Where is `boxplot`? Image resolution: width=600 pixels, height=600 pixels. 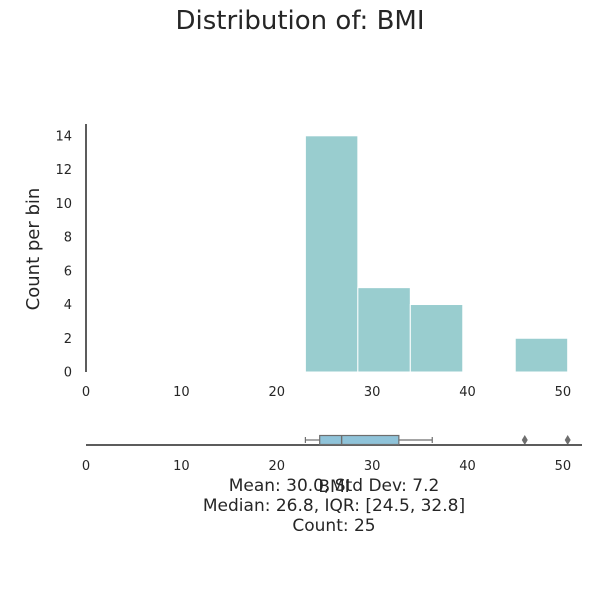 boxplot is located at coordinates (437, 440).